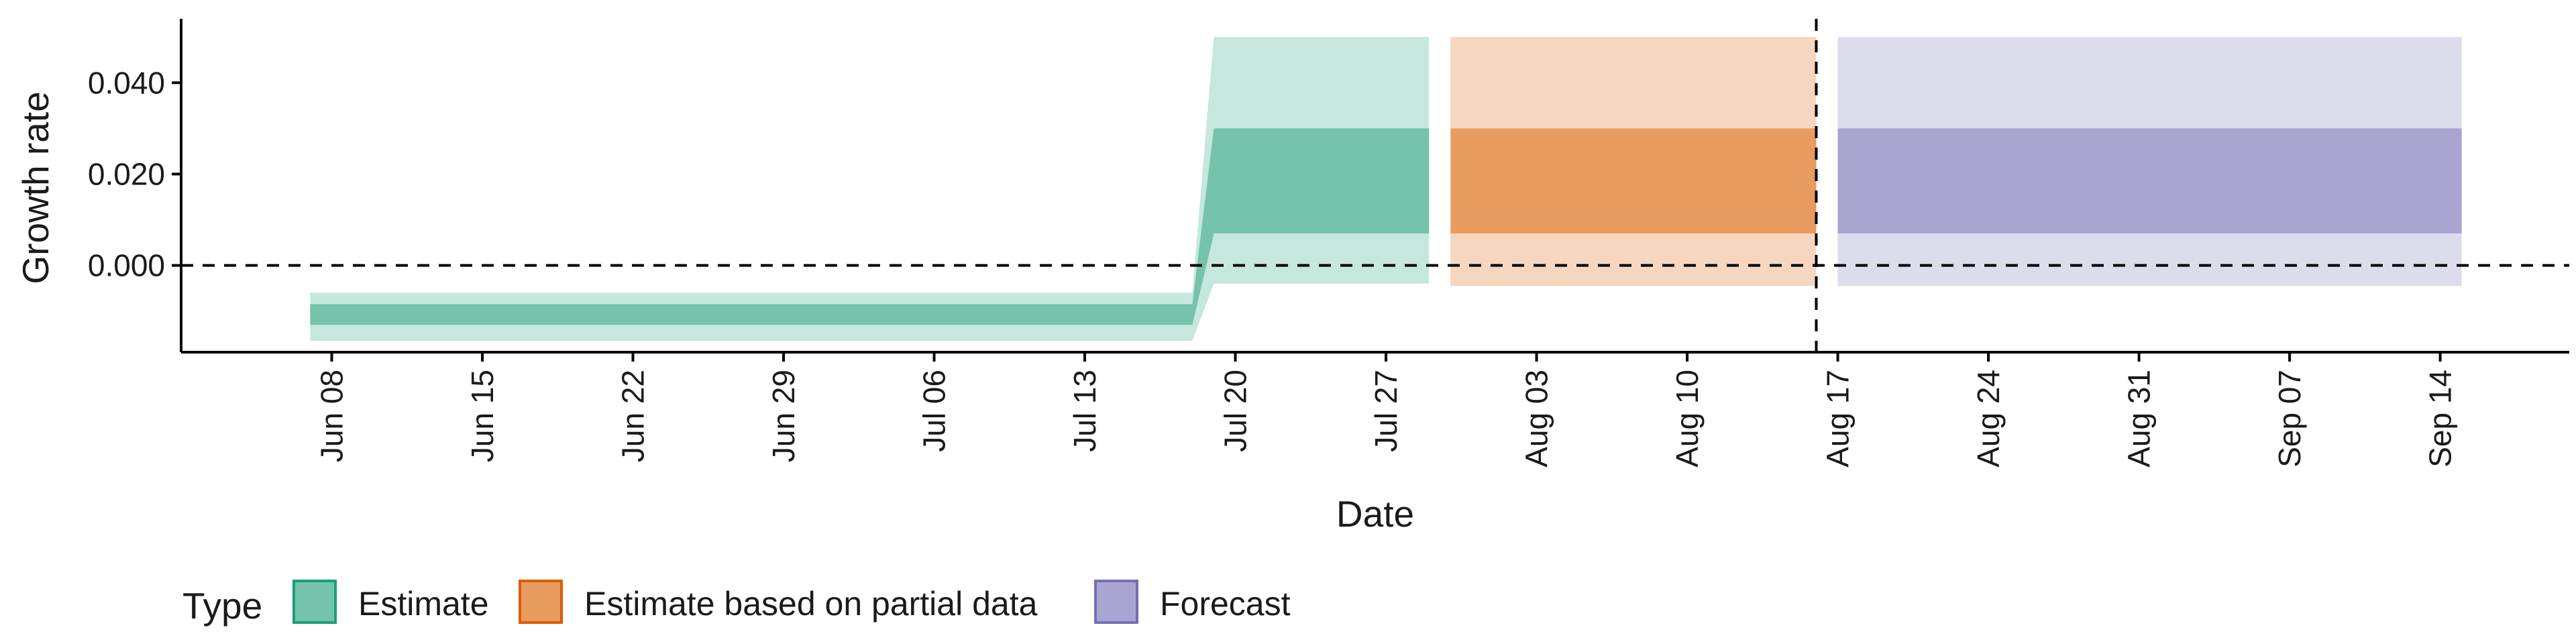  Describe the element at coordinates (2440, 419) in the screenshot. I see `x-tick-label: Sep 14` at that location.